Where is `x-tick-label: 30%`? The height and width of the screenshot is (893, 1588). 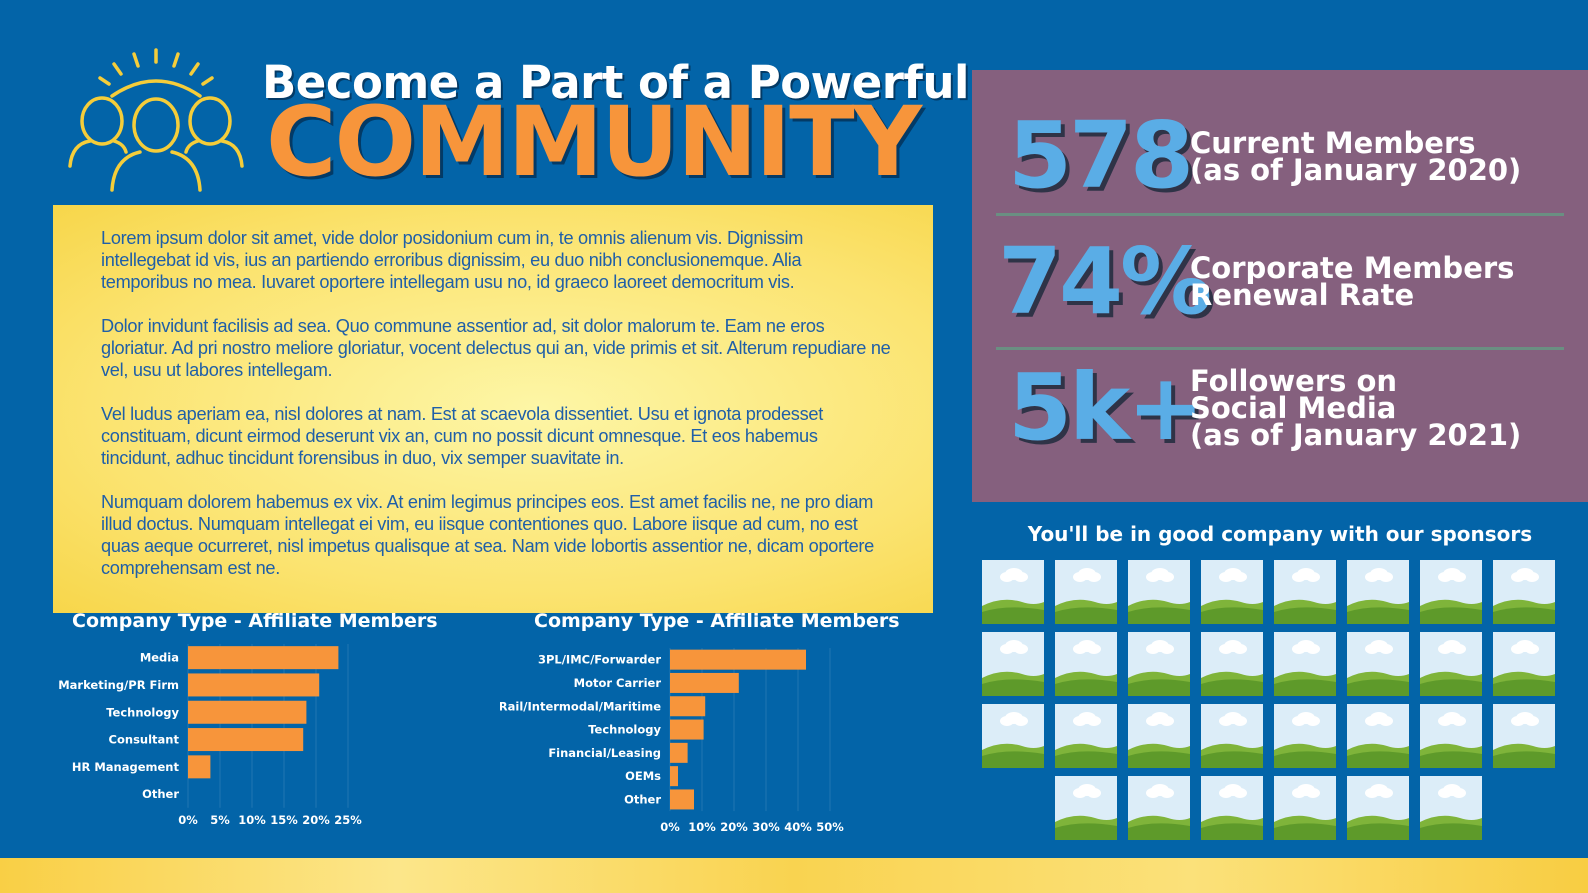
x-tick-label: 30% is located at coordinates (766, 827).